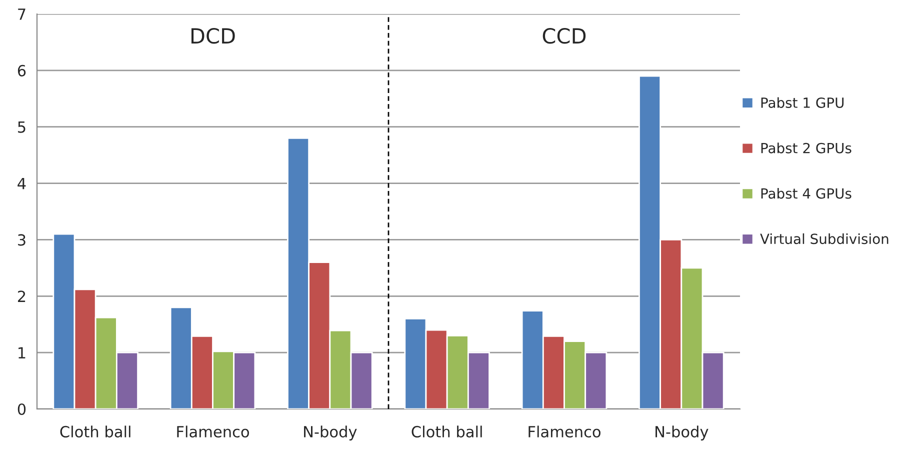  I want to click on legend-label: Pabst 2 GPUs, so click(806, 148).